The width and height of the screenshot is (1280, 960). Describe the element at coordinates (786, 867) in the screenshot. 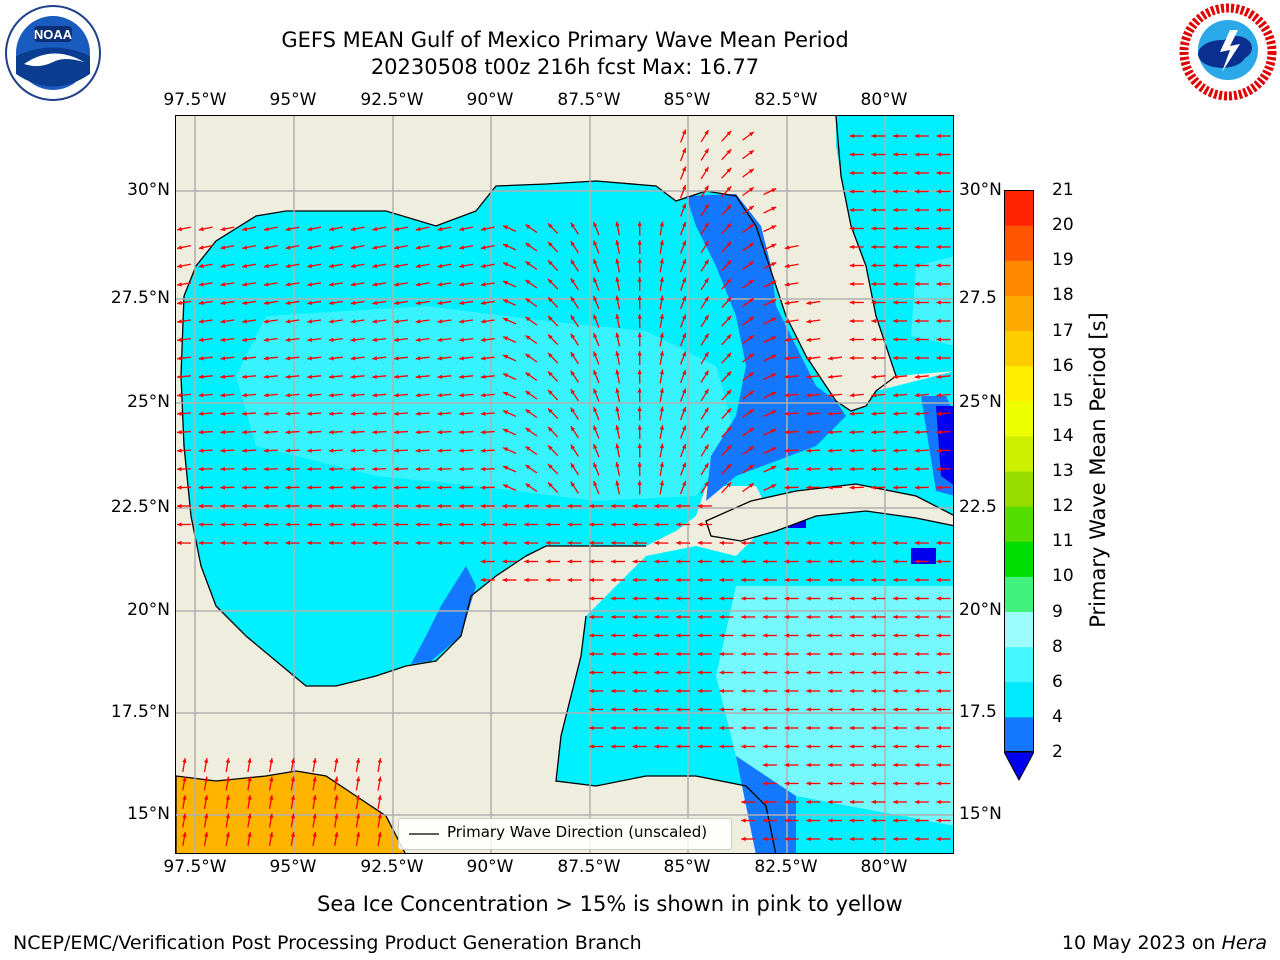

I see `lon-label: 82.5°W` at that location.